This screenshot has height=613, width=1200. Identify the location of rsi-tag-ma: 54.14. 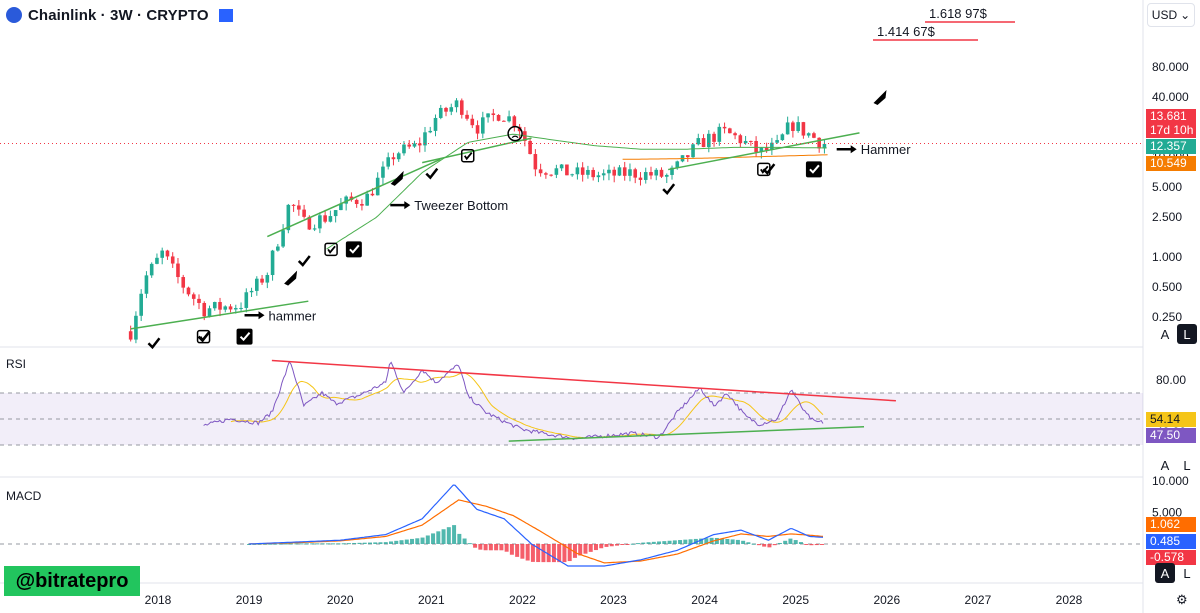
(1171, 419).